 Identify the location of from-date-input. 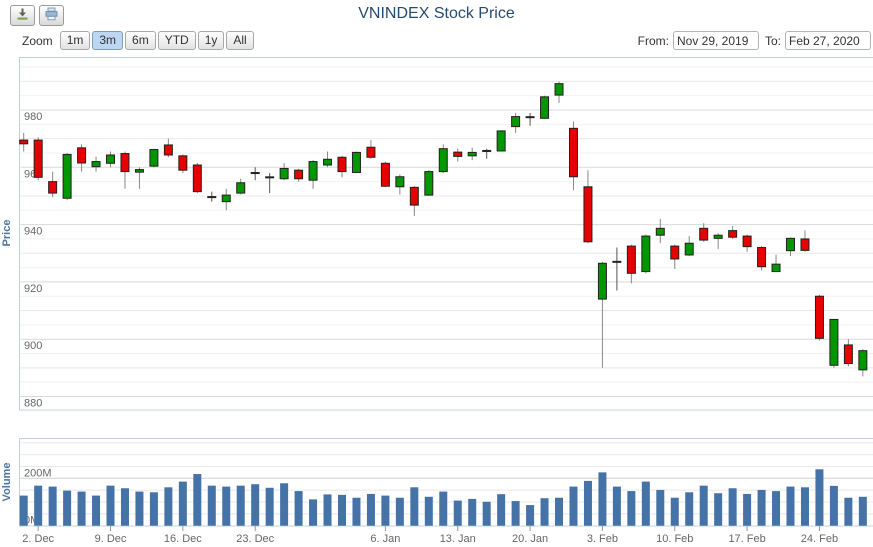
(715, 40).